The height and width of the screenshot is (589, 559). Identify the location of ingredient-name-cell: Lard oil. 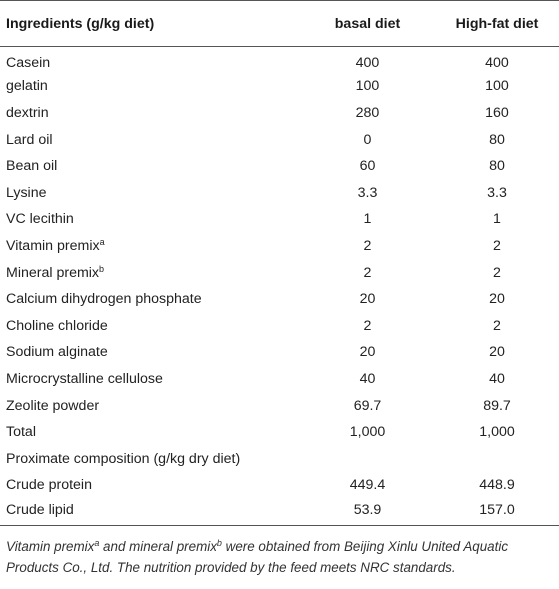
(150, 139).